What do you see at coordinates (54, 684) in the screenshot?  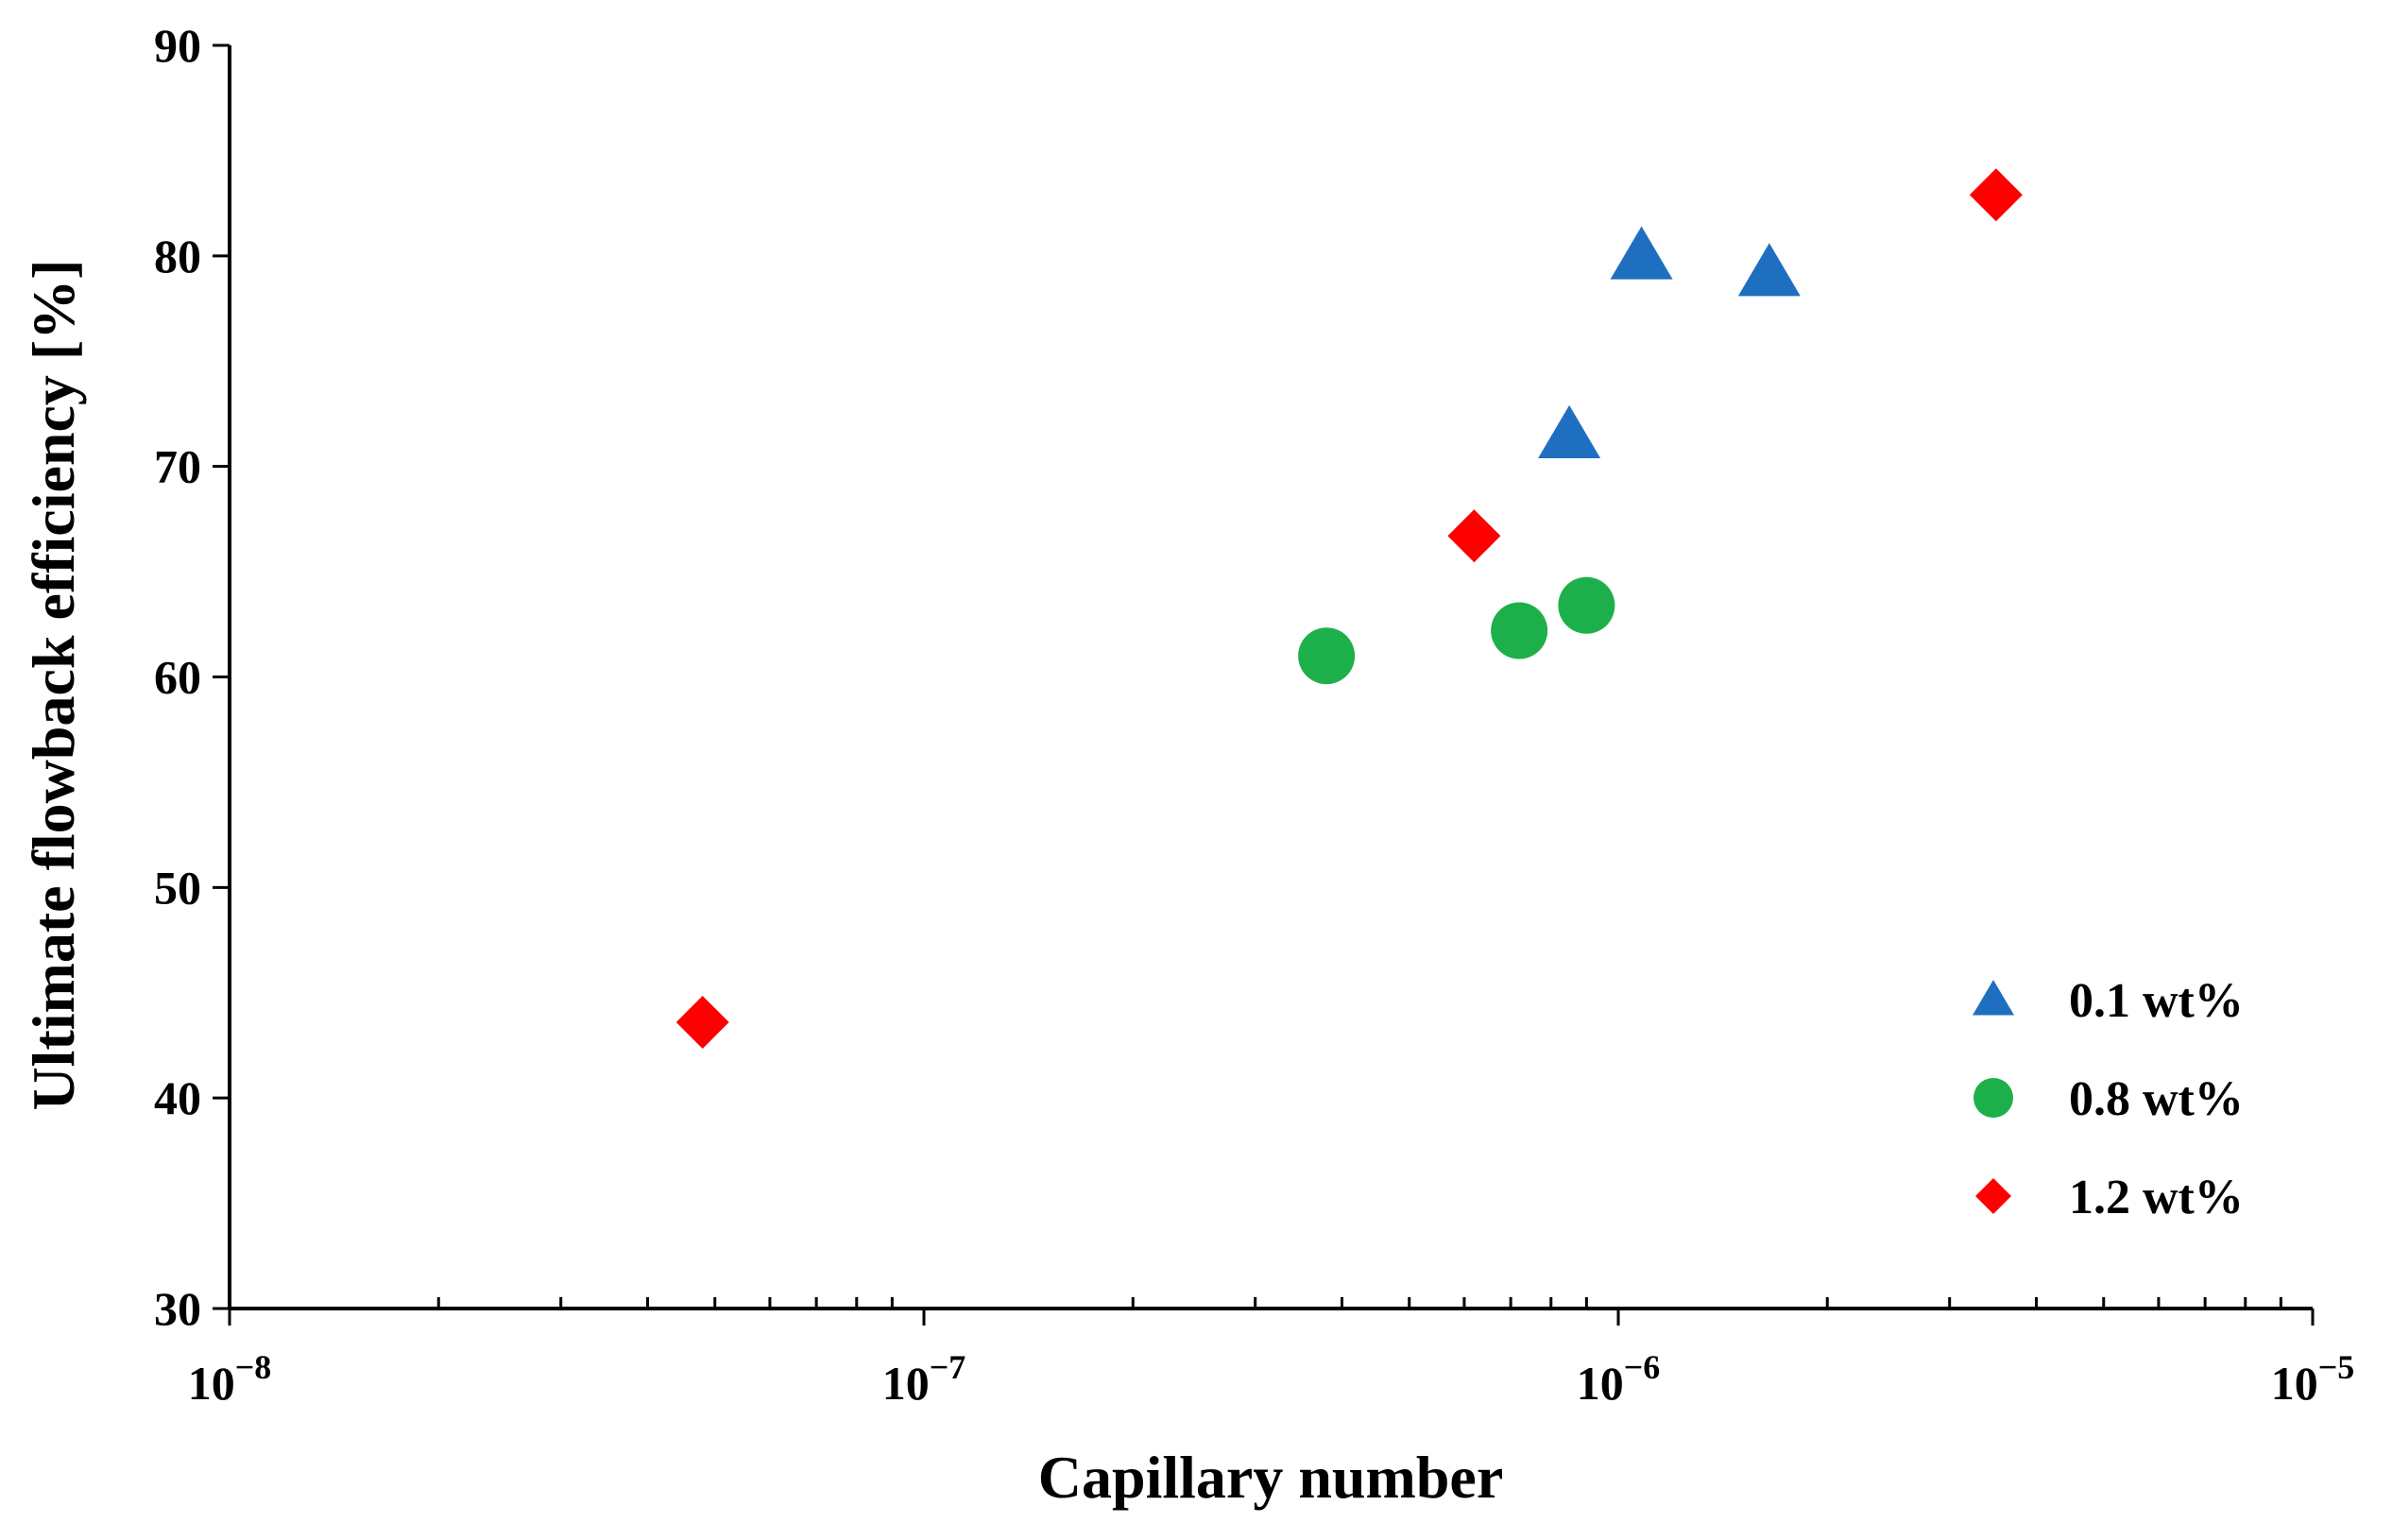 I see `y-axis-title: Ultimate flowback efficiency [%]` at bounding box center [54, 684].